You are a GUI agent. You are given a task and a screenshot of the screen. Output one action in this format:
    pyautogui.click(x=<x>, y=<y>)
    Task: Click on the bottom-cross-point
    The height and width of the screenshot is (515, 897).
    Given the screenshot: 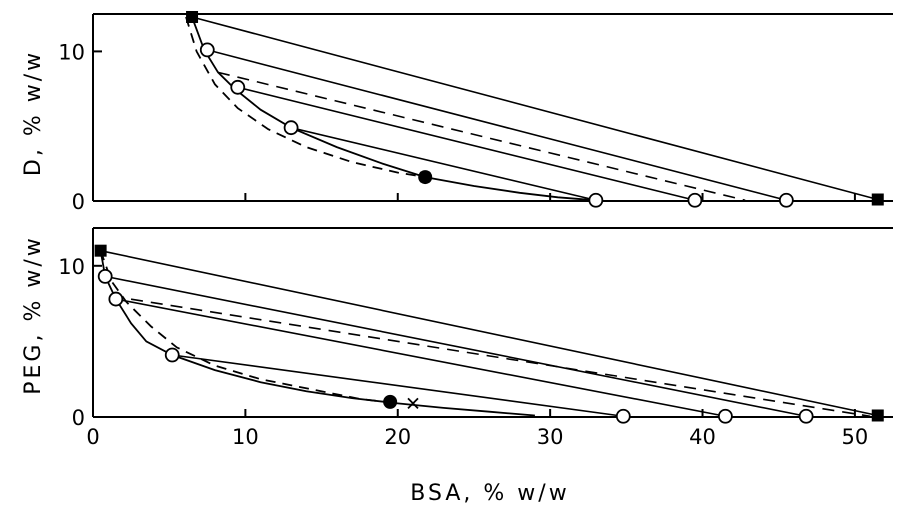 What is the action you would take?
    pyautogui.click(x=413, y=403)
    